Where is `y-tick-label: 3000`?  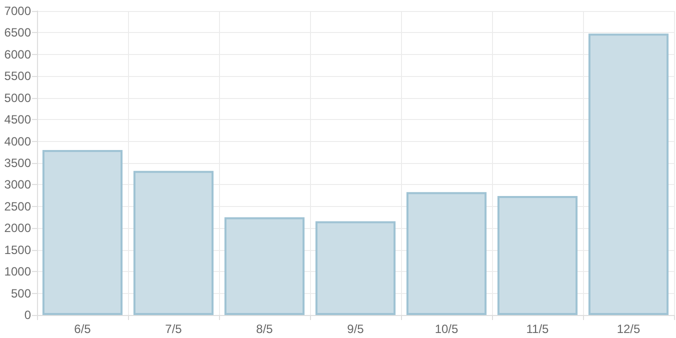
y-tick-label: 3000 is located at coordinates (18, 185).